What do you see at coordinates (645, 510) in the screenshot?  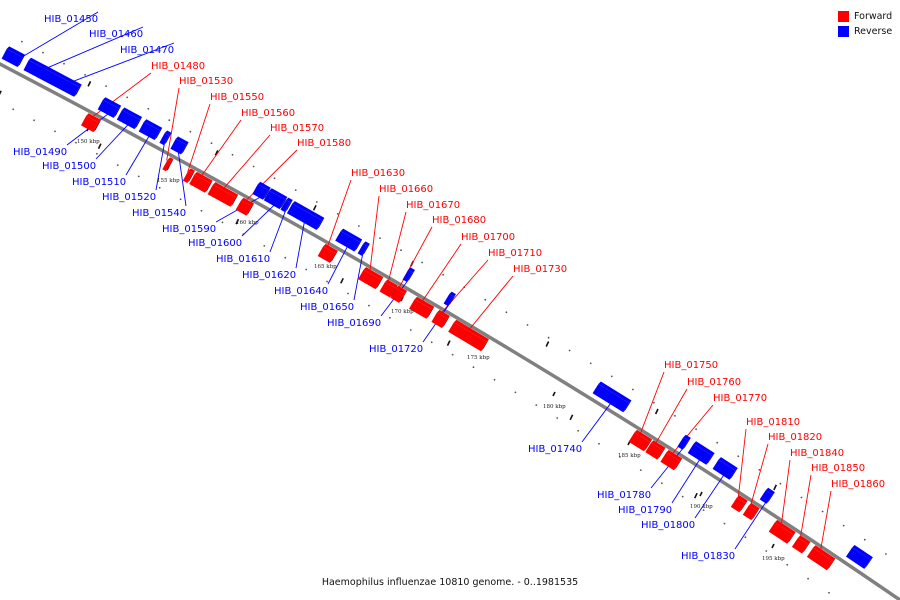 I see `gene-label: HIB_01790` at bounding box center [645, 510].